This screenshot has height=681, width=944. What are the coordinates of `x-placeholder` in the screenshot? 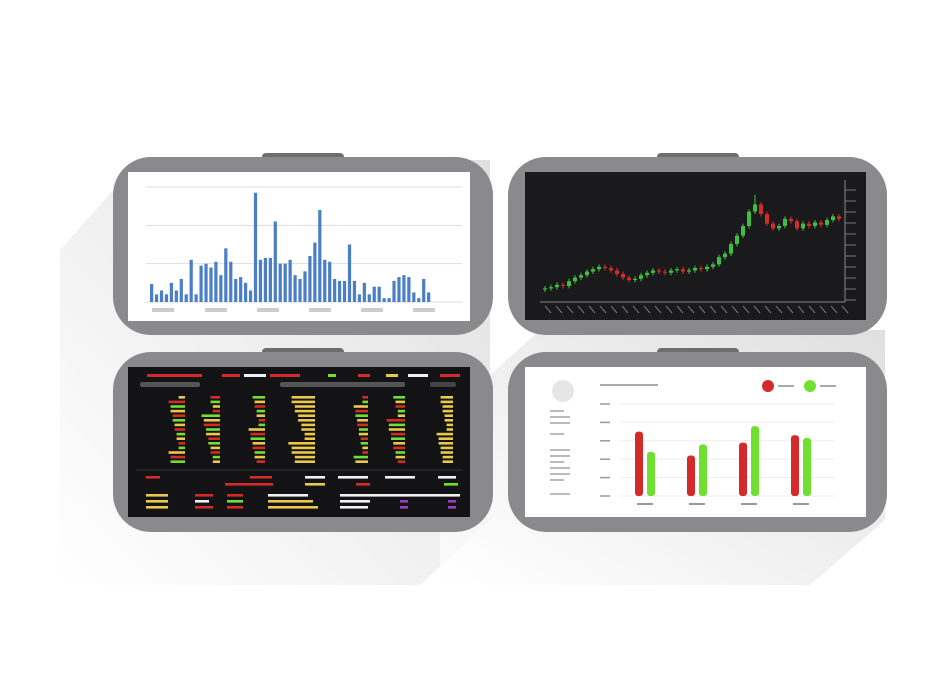 It's located at (645, 504).